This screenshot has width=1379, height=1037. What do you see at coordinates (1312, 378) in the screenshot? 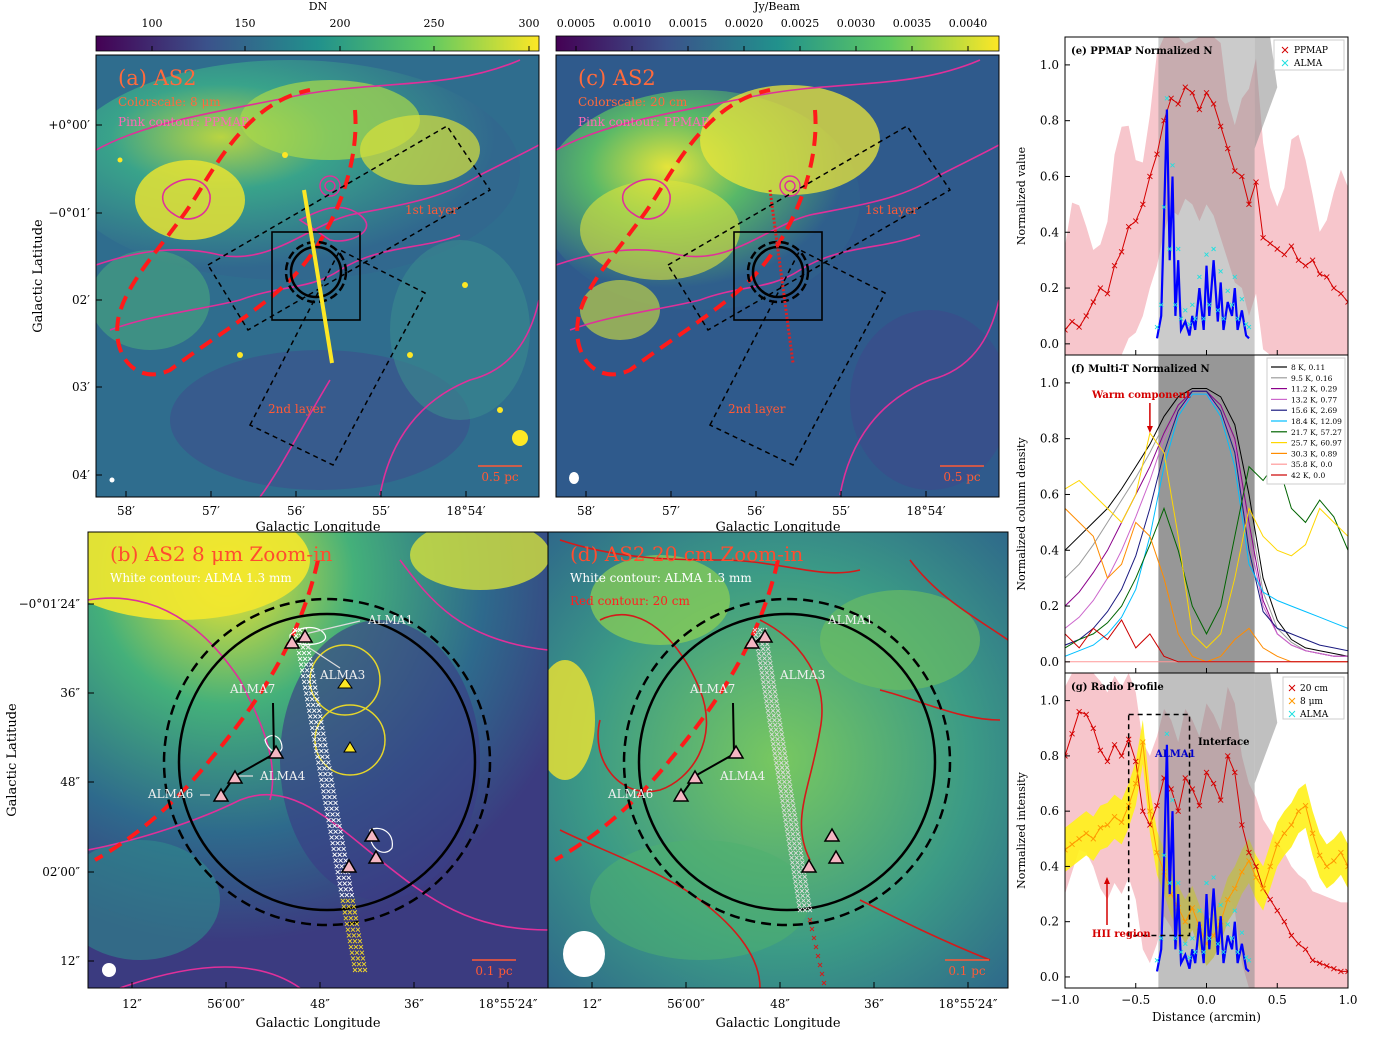
I see `legend-label: 9.5 K, 0.16` at bounding box center [1312, 378].